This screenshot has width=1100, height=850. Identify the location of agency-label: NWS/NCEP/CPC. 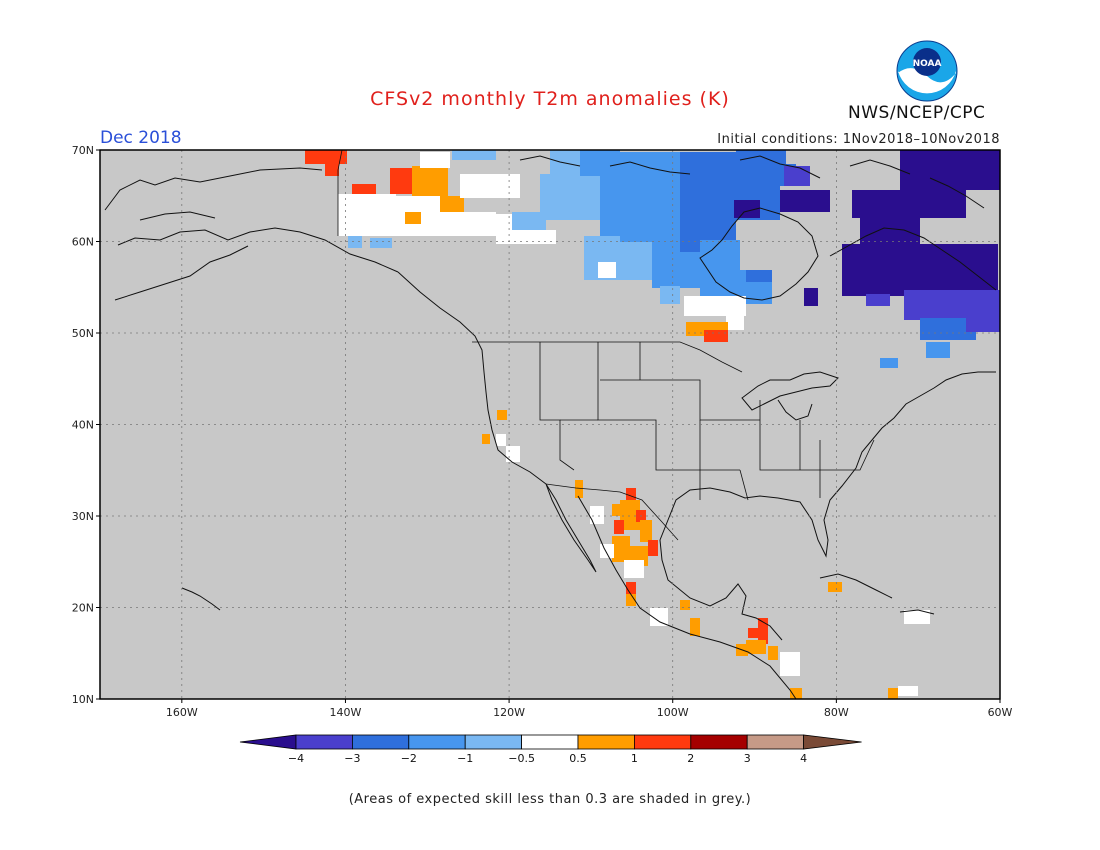
(917, 113).